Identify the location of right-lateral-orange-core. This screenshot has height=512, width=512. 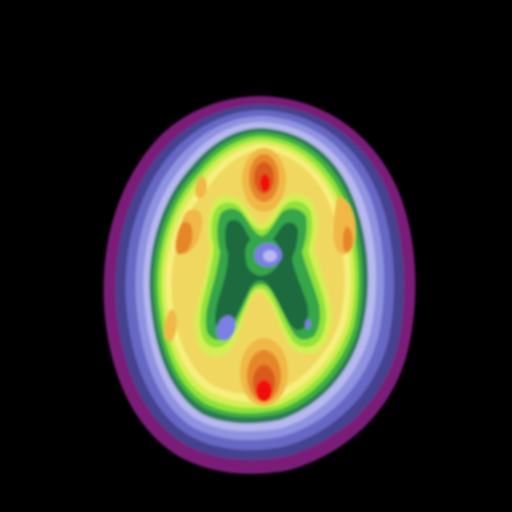
(347, 239).